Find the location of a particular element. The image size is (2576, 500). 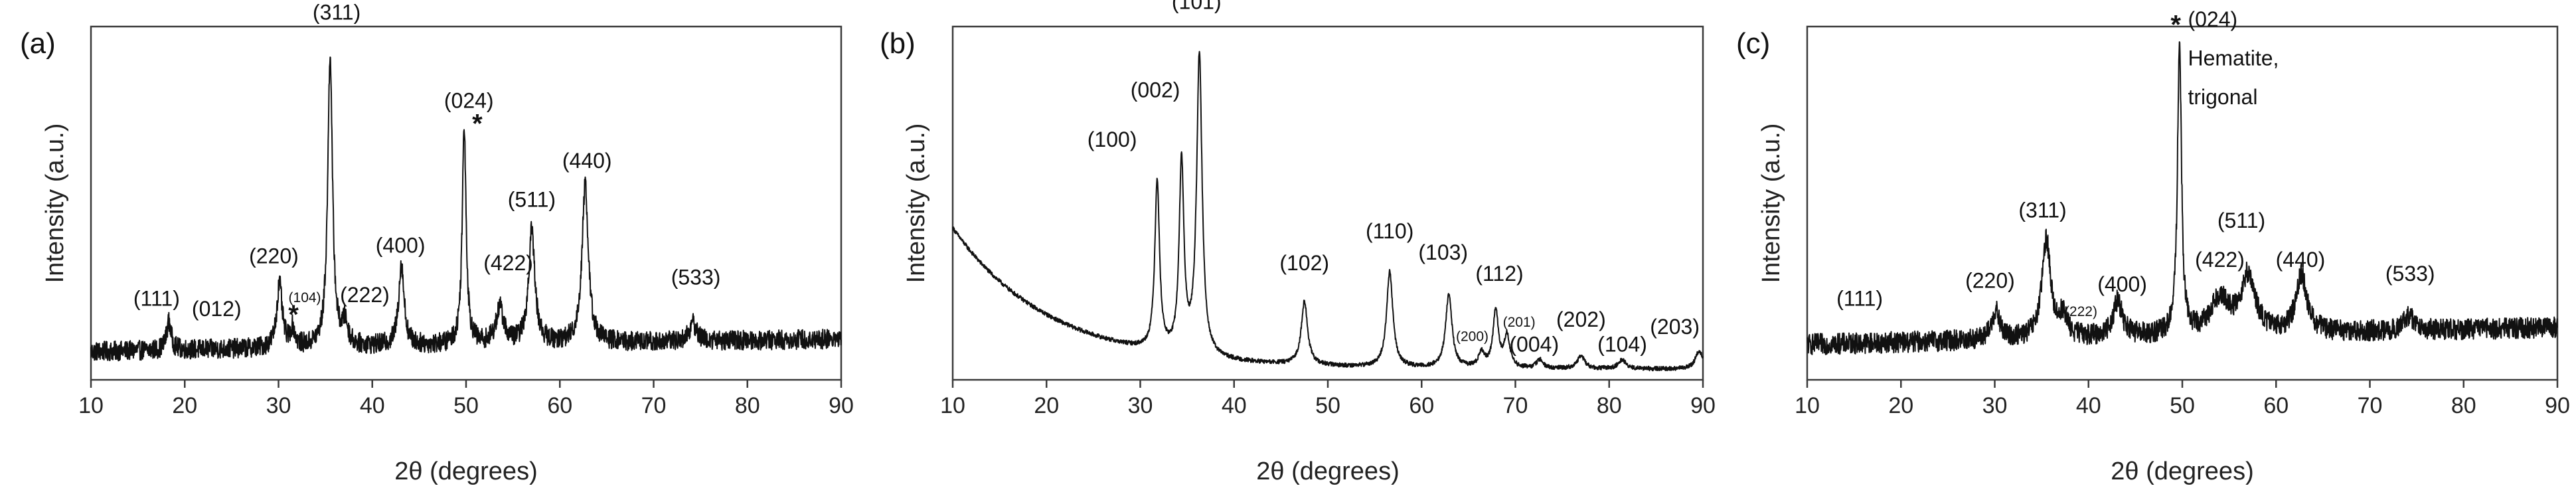

peak-label: (002) is located at coordinates (1155, 90).